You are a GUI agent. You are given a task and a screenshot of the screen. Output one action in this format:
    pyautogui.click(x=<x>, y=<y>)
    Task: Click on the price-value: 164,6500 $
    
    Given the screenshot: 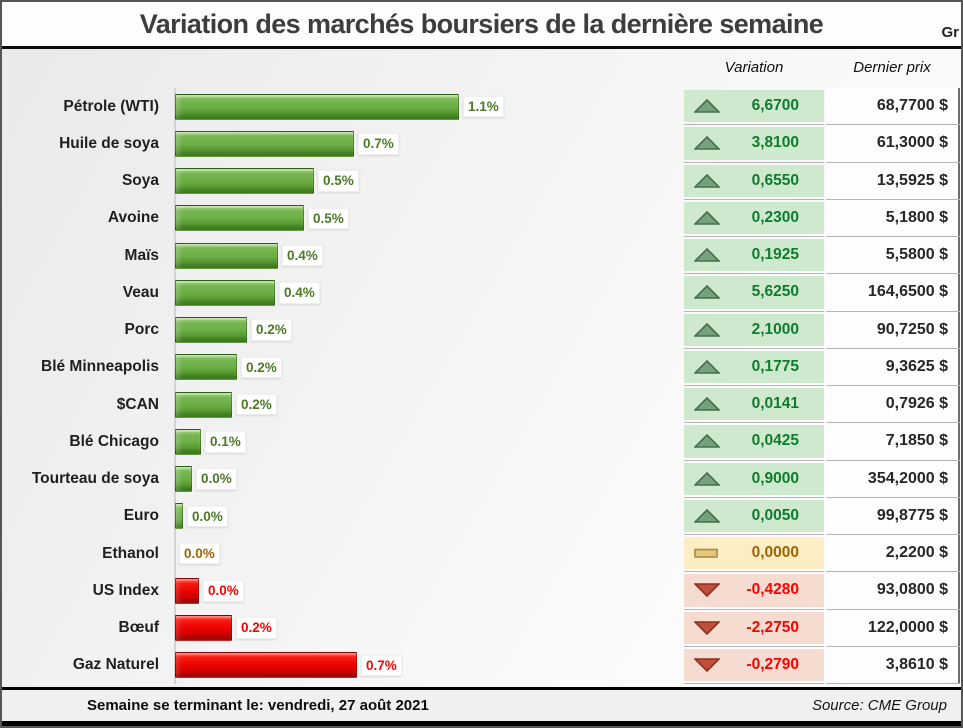 What is the action you would take?
    pyautogui.click(x=907, y=292)
    